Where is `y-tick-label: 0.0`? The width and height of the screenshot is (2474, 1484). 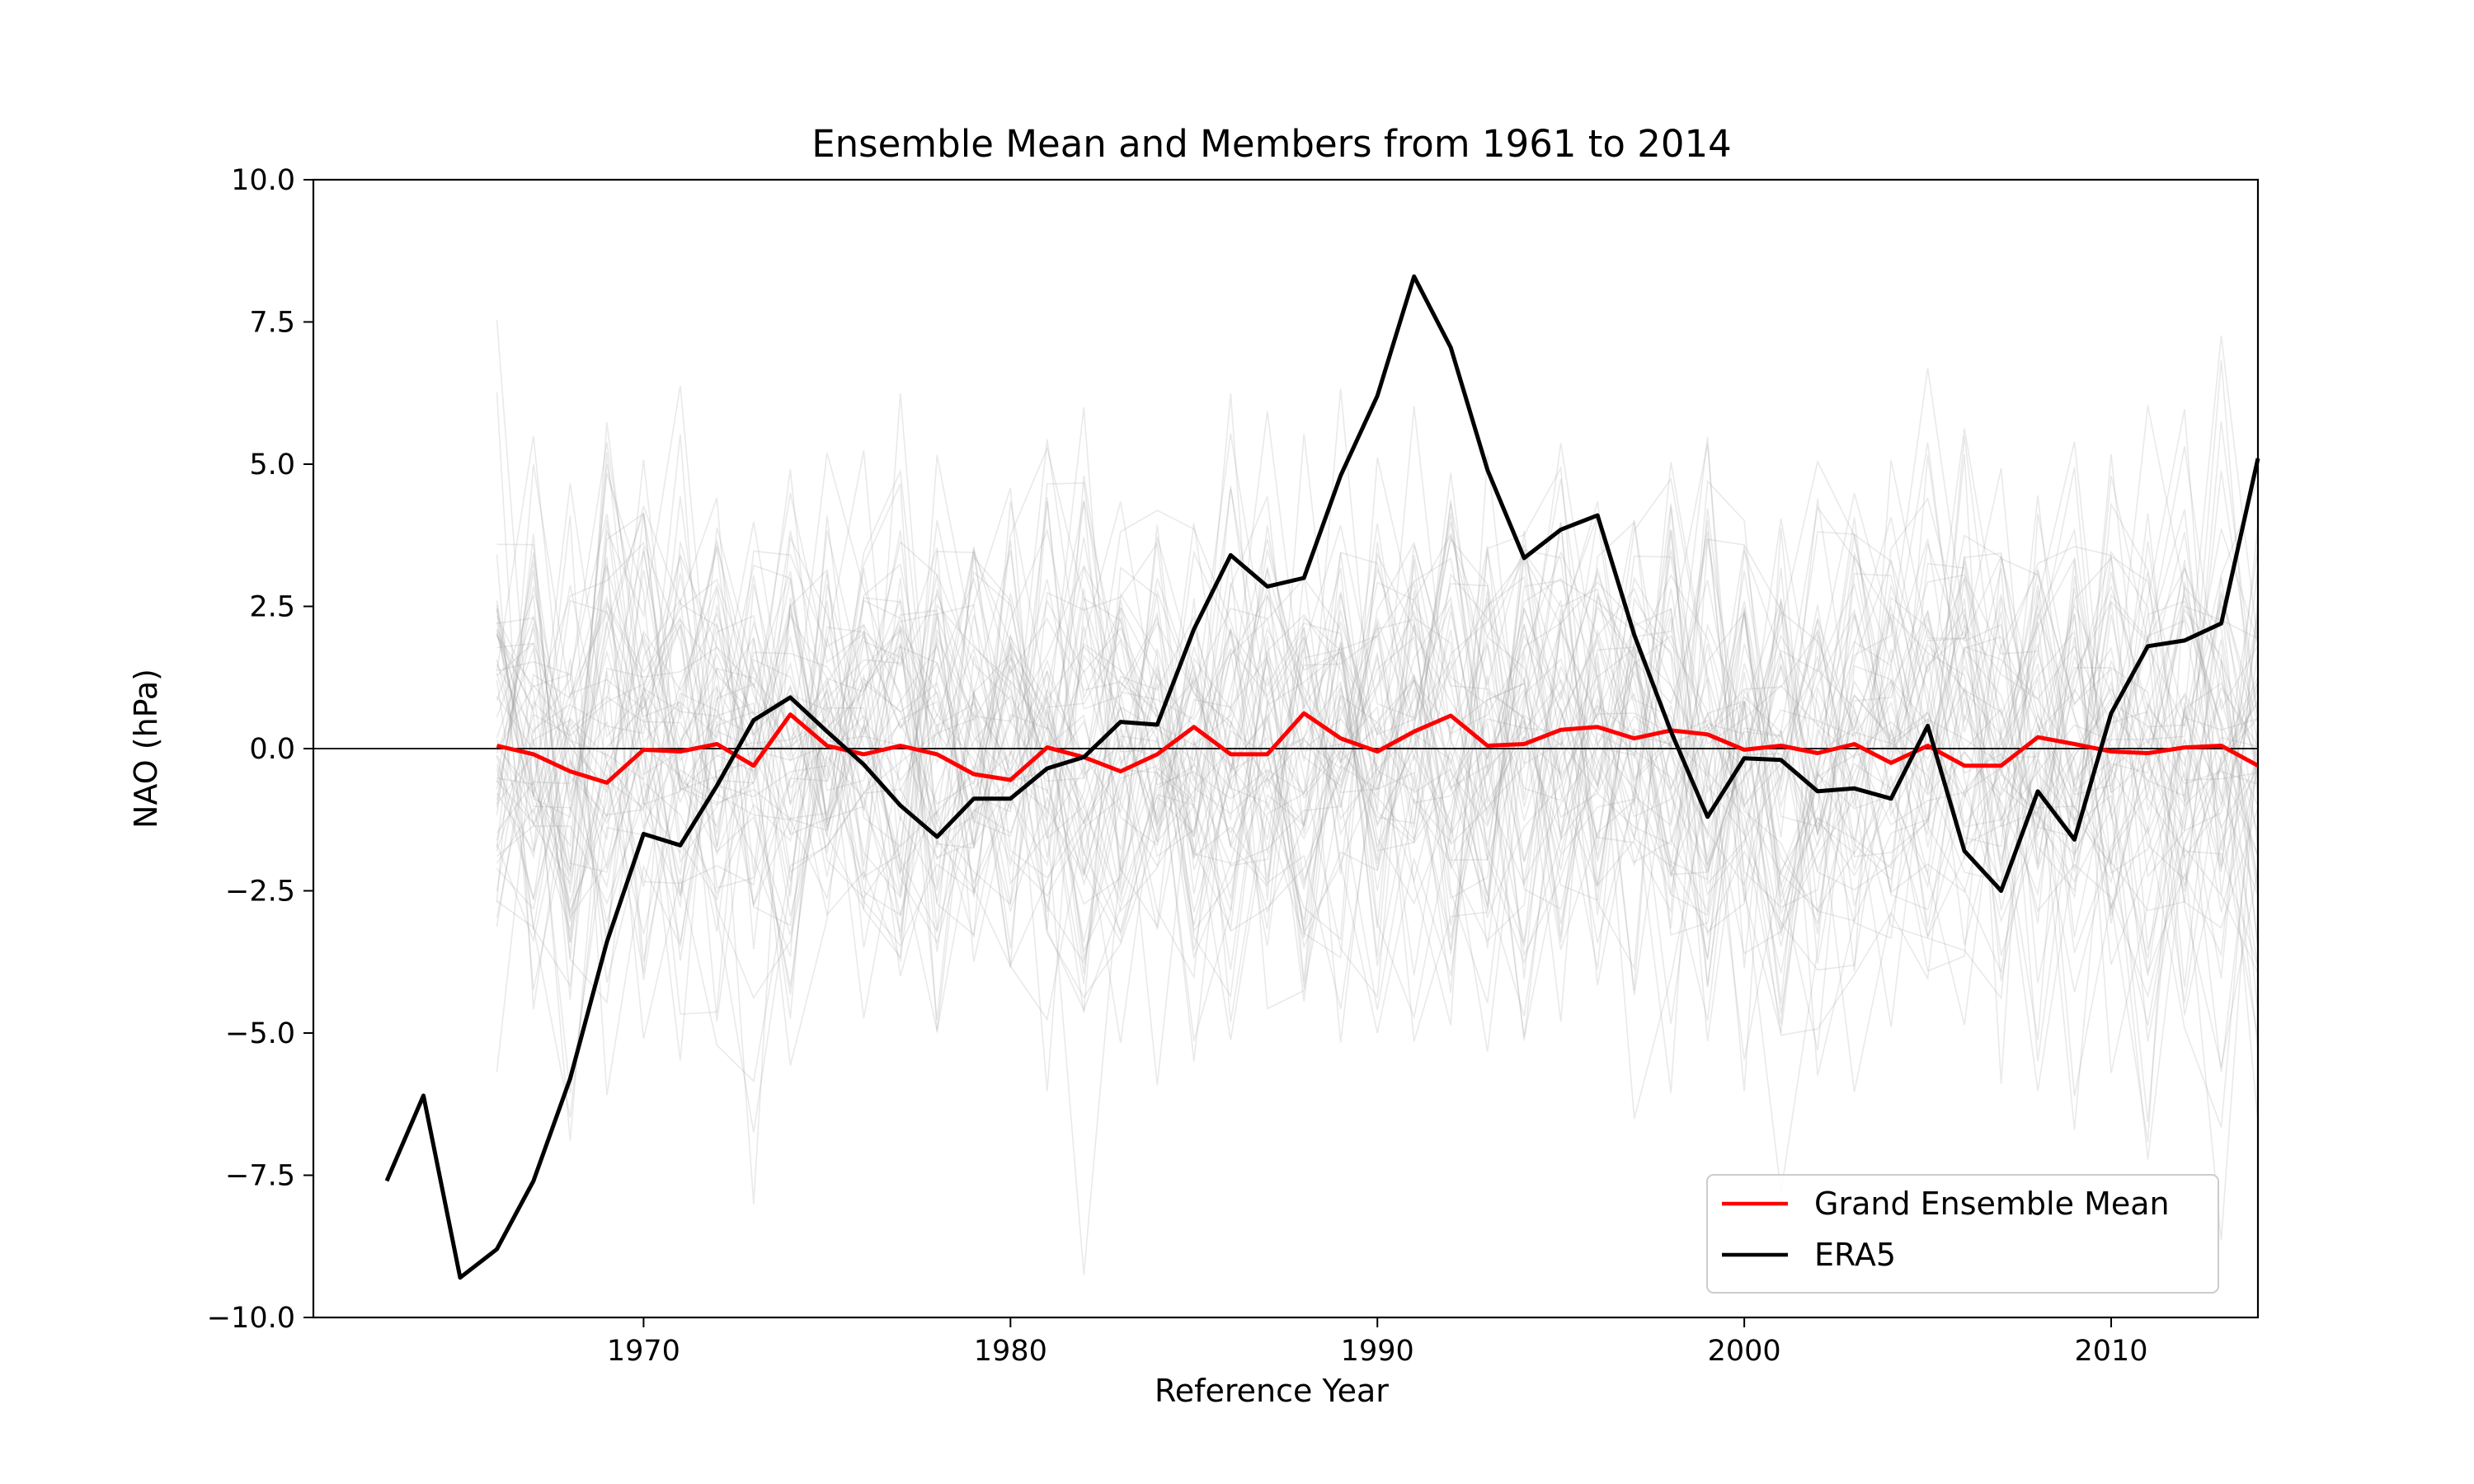
y-tick-label: 0.0 is located at coordinates (272, 749).